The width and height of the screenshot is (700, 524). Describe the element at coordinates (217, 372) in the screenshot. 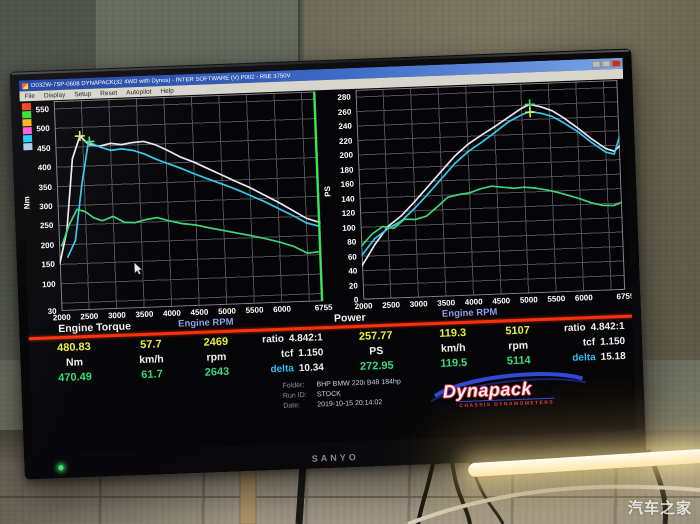

I see `rpm-run2-value: 2643` at that location.